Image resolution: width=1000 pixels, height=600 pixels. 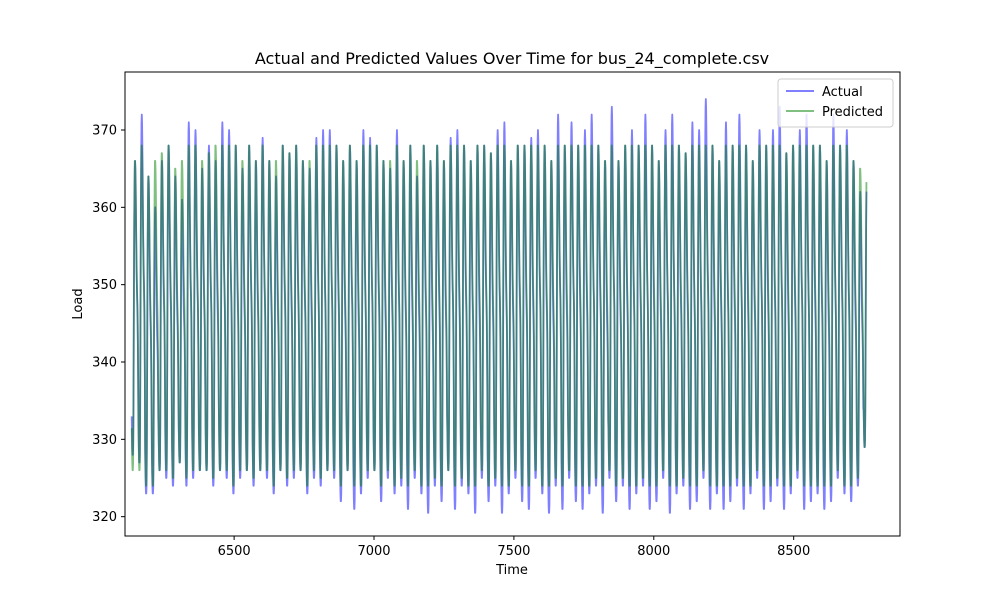 What do you see at coordinates (104, 440) in the screenshot?
I see `y-tick-label: 330` at bounding box center [104, 440].